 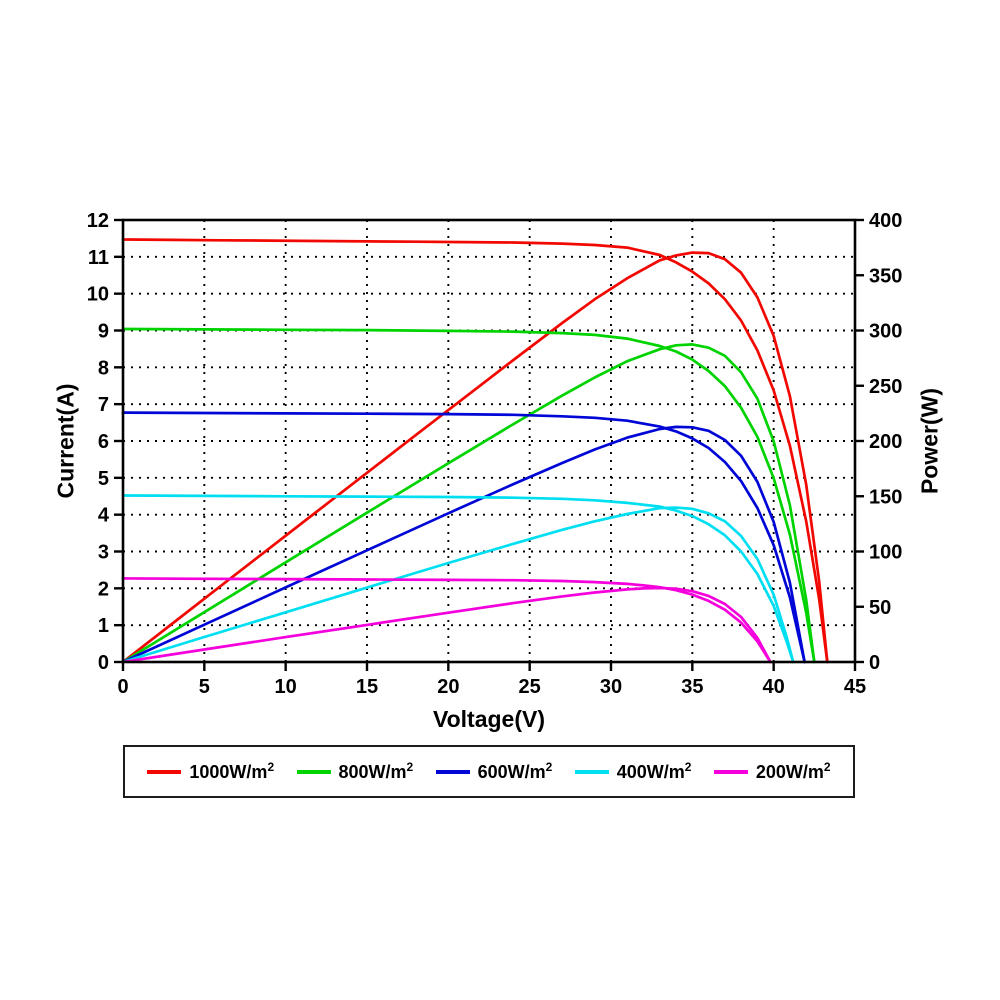 What do you see at coordinates (313, 771) in the screenshot?
I see `legend-swatch-800W/m2` at bounding box center [313, 771].